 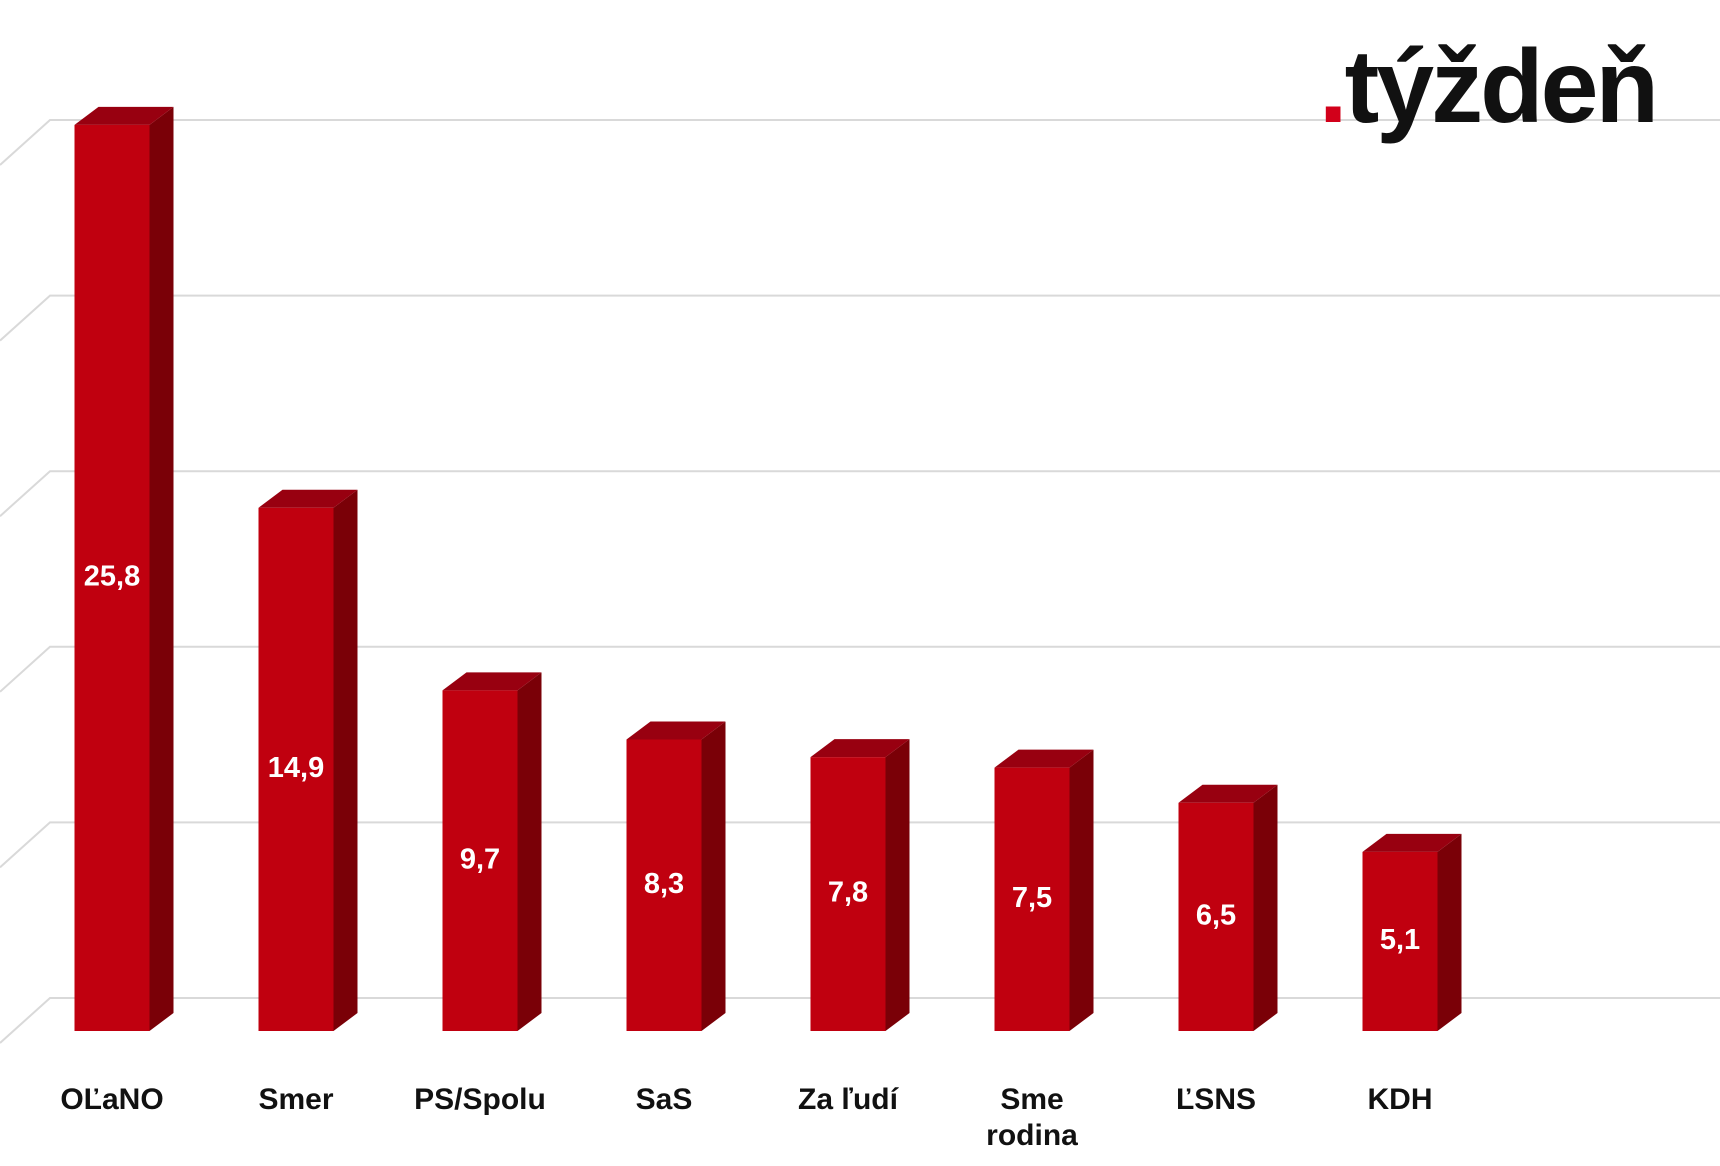 What do you see at coordinates (480, 1099) in the screenshot?
I see `x-tick-label: PS/Spolu` at bounding box center [480, 1099].